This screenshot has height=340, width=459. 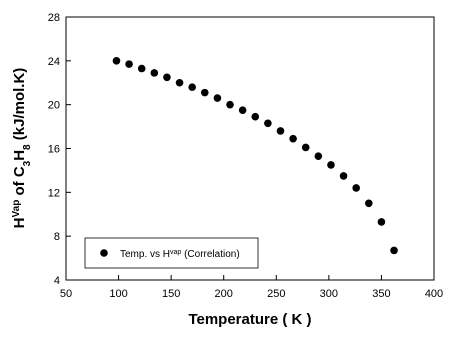 What do you see at coordinates (381, 294) in the screenshot?
I see `x-tick-label: 350` at bounding box center [381, 294].